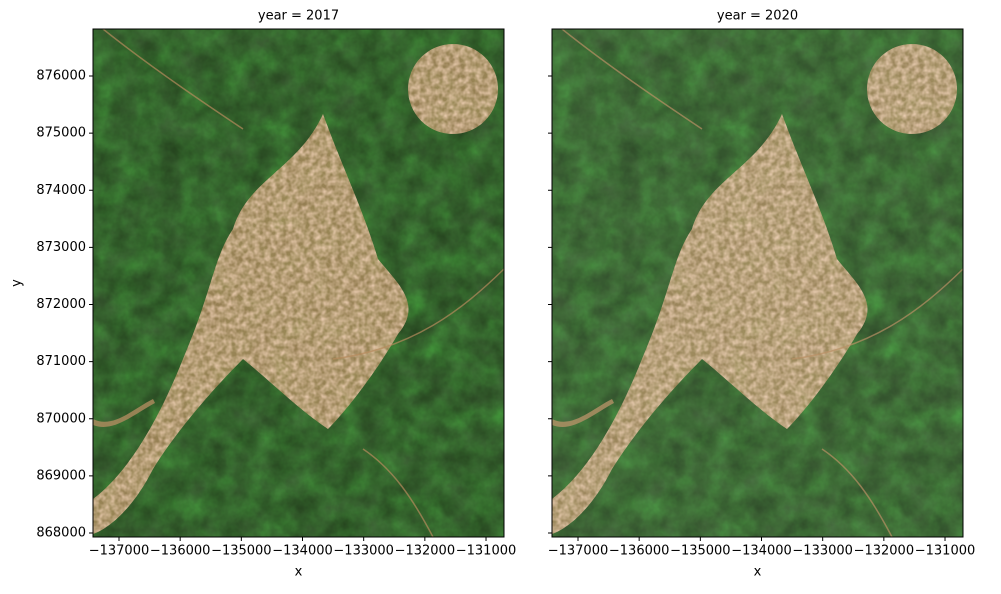 The height and width of the screenshot is (594, 1001). I want to click on y-tick-label: 870000, so click(61, 418).